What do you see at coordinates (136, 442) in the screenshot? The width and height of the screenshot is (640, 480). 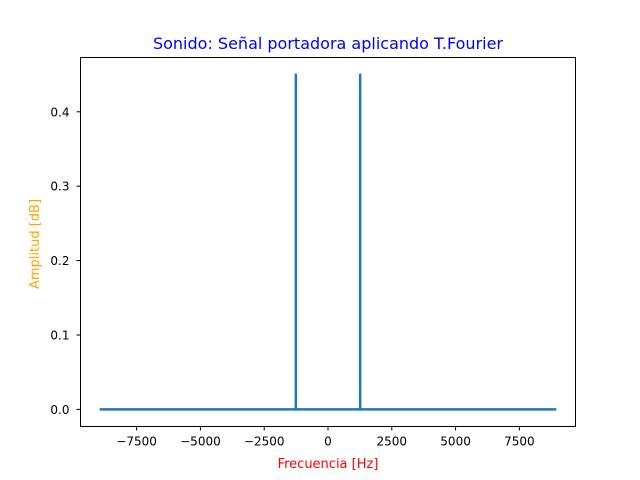 I see `x-tick-label: −7500` at bounding box center [136, 442].